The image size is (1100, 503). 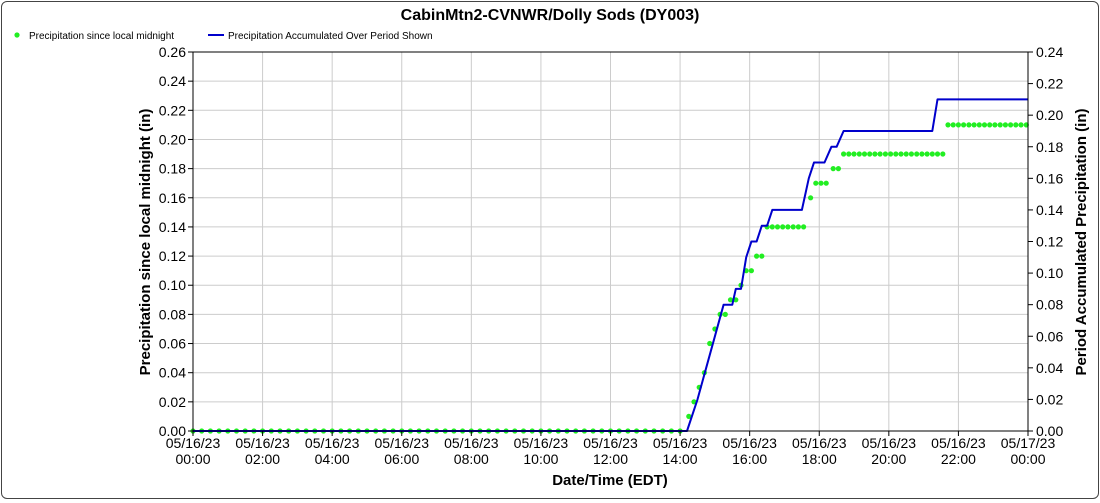 I want to click on x-tick-time: 14:00, so click(x=680, y=459).